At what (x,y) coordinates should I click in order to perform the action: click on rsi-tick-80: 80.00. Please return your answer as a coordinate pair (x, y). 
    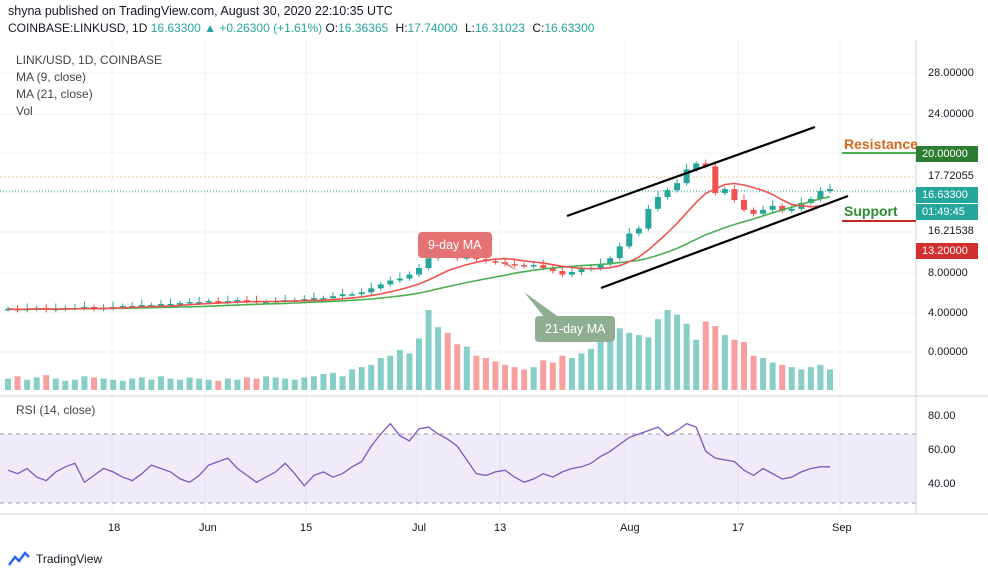
    Looking at the image, I should click on (942, 416).